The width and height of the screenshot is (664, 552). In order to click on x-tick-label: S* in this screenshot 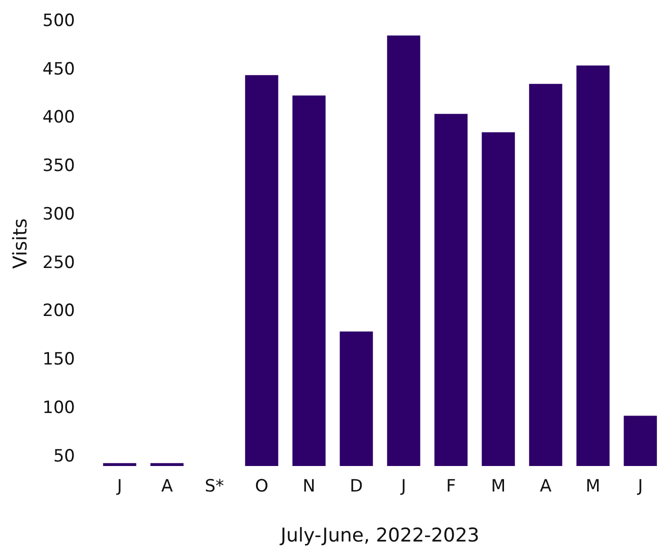, I will do `click(214, 486)`.